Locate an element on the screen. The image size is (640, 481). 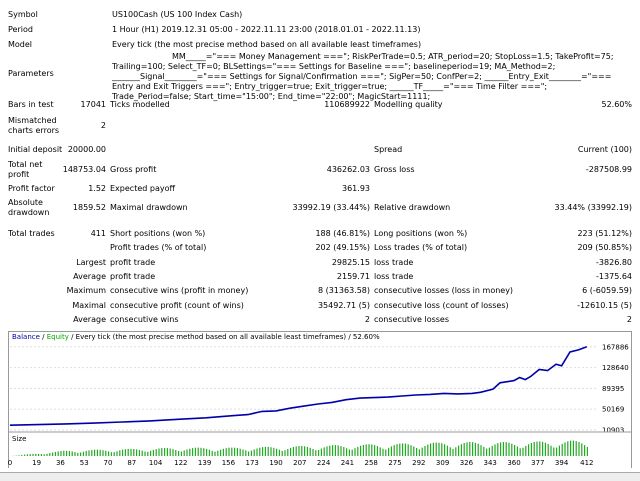
grossloss-label: Gross loss is located at coordinates (394, 170).